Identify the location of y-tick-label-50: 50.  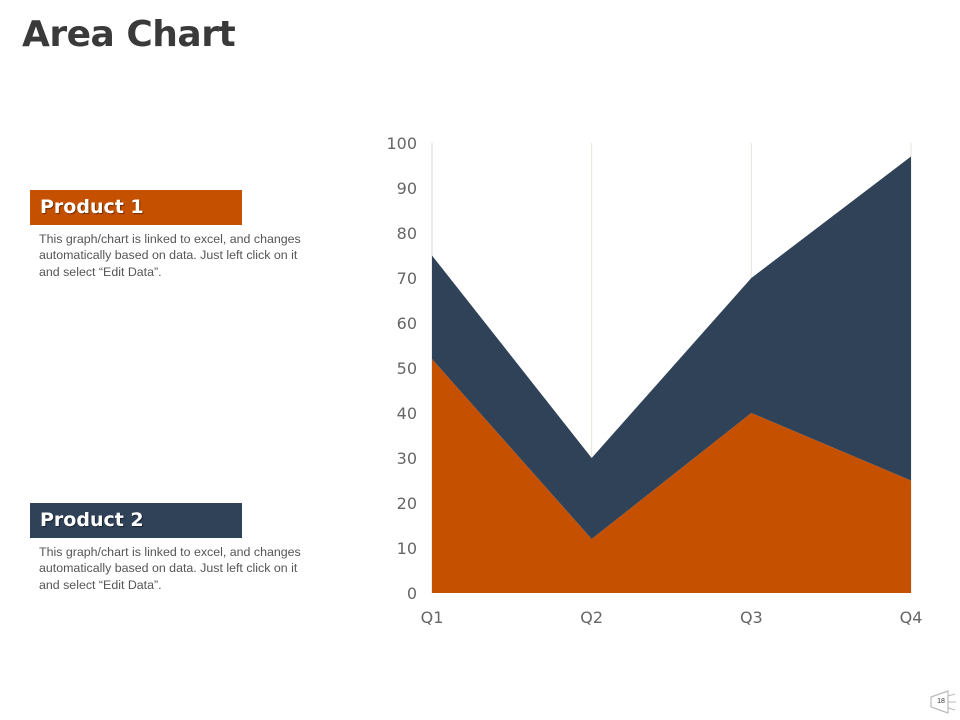
(407, 368).